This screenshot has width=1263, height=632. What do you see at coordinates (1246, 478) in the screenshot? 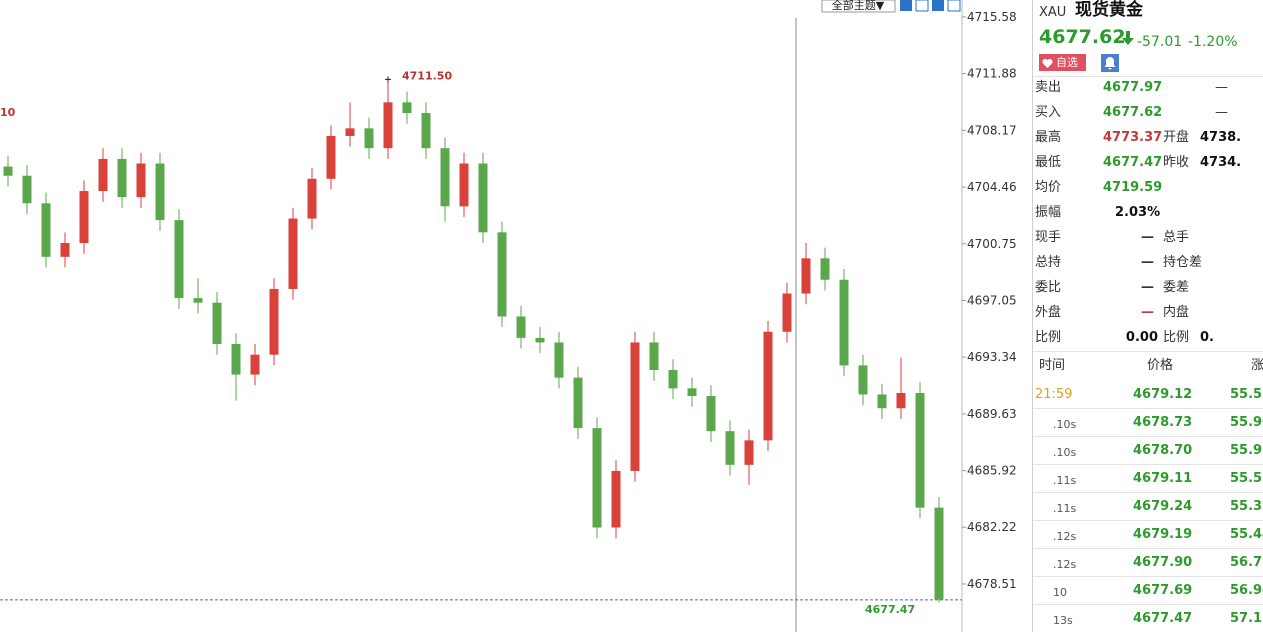
I see `trade-change: 55.52` at bounding box center [1246, 478].